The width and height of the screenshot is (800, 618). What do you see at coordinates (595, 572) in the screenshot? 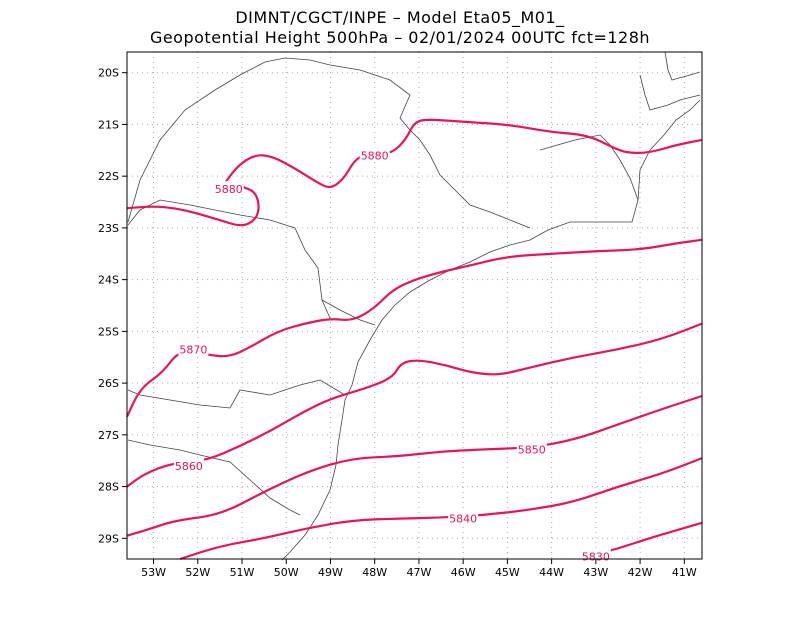
I see `longitude-tick-label: 43W` at bounding box center [595, 572].